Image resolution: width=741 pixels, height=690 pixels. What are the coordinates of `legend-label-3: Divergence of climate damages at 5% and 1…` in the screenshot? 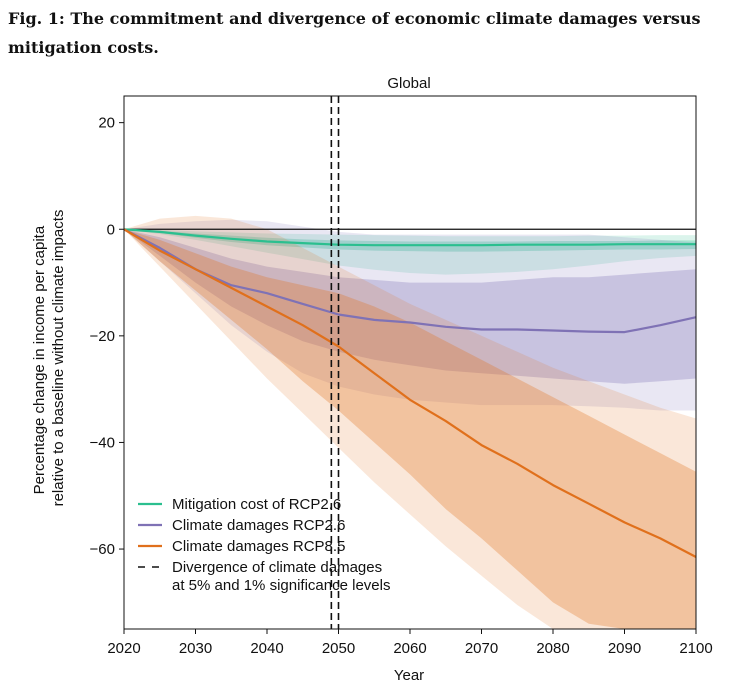 It's located at (281, 576).